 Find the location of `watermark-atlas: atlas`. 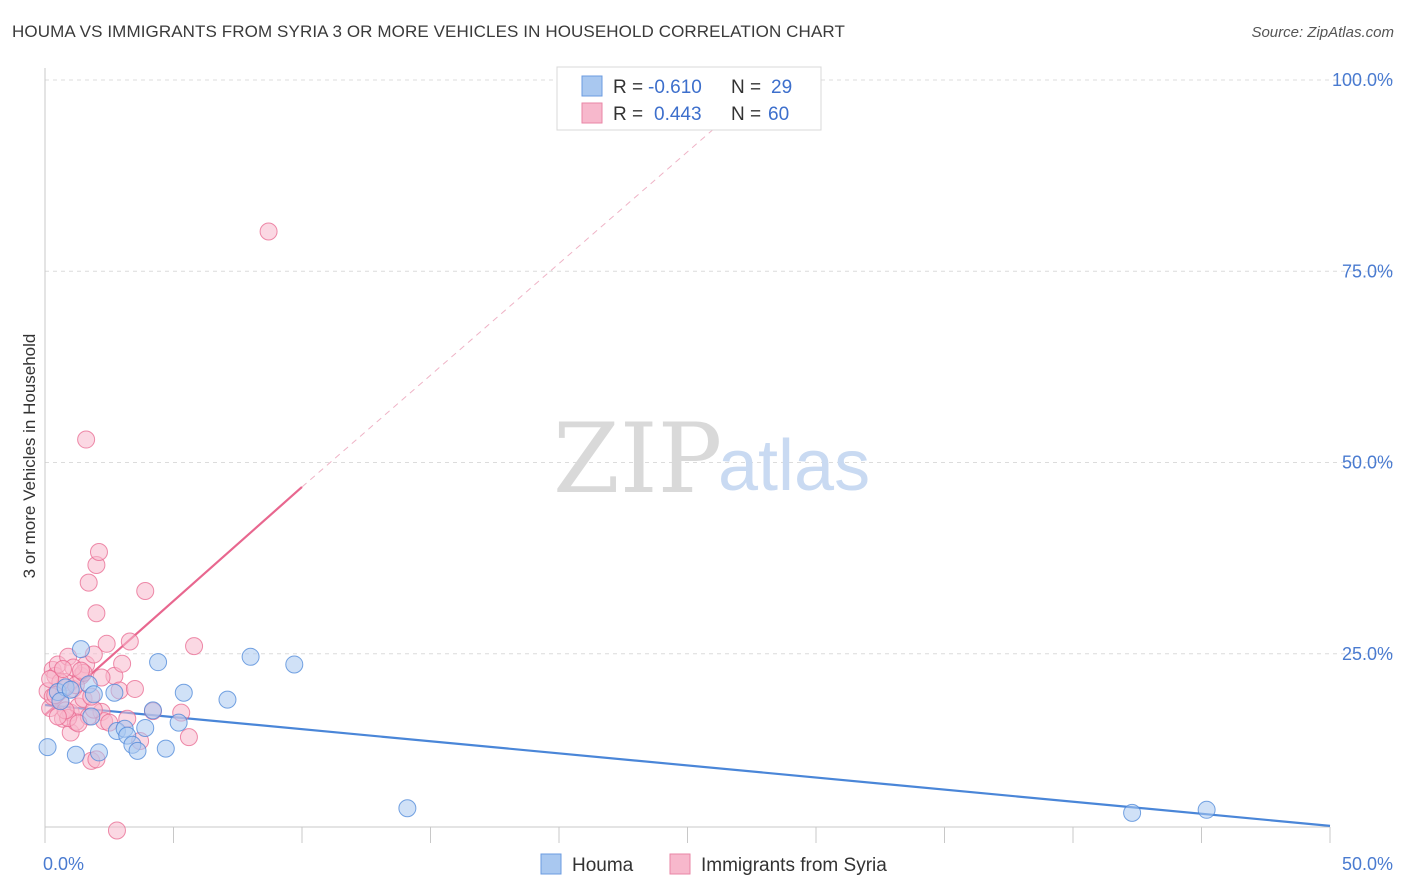

watermark-atlas: atlas is located at coordinates (794, 466).